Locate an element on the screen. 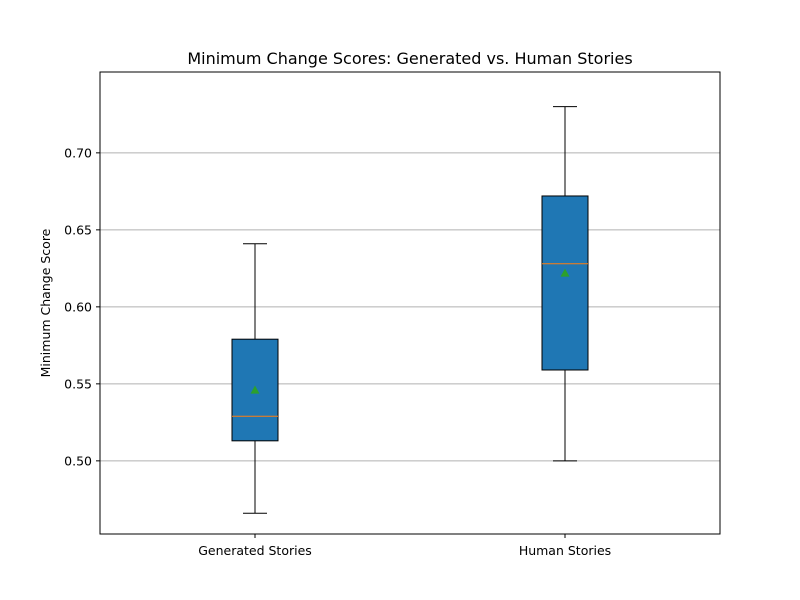  y-axis-label: Minimum Change Score is located at coordinates (45, 302).